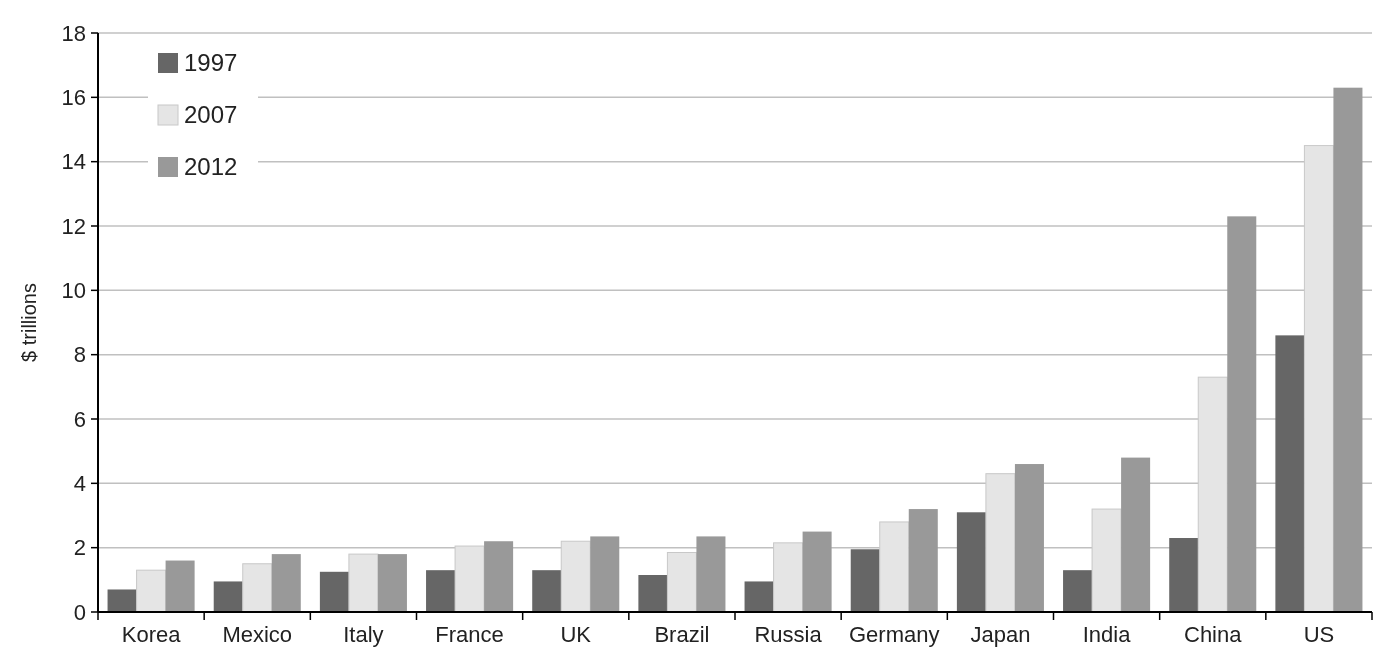  Describe the element at coordinates (211, 167) in the screenshot. I see `legend-label: 2012` at that location.